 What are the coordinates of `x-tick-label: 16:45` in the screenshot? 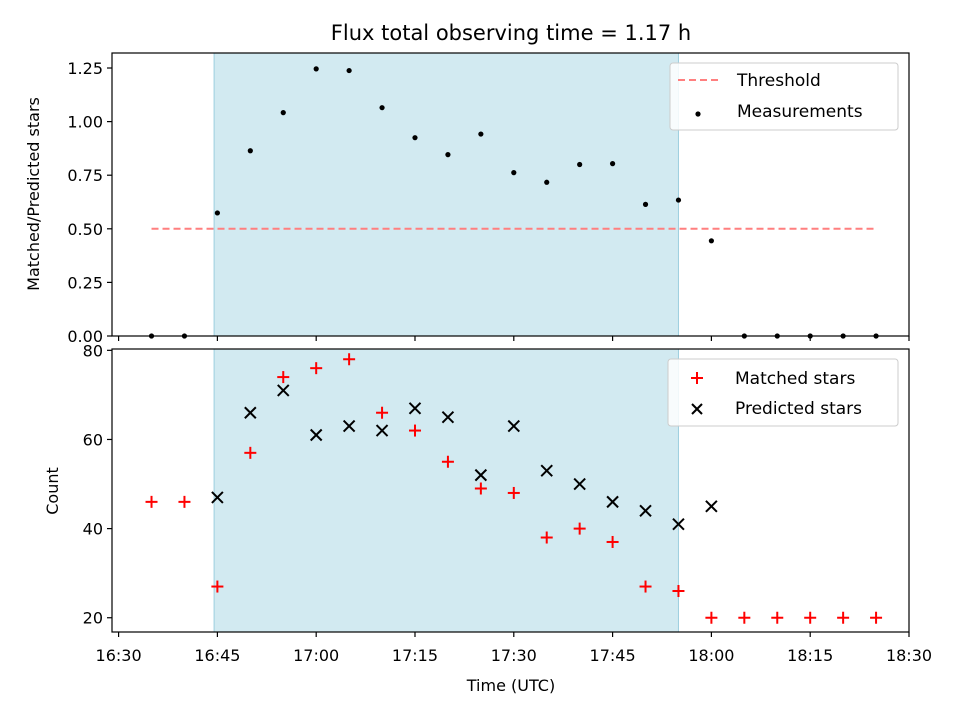 It's located at (217, 655).